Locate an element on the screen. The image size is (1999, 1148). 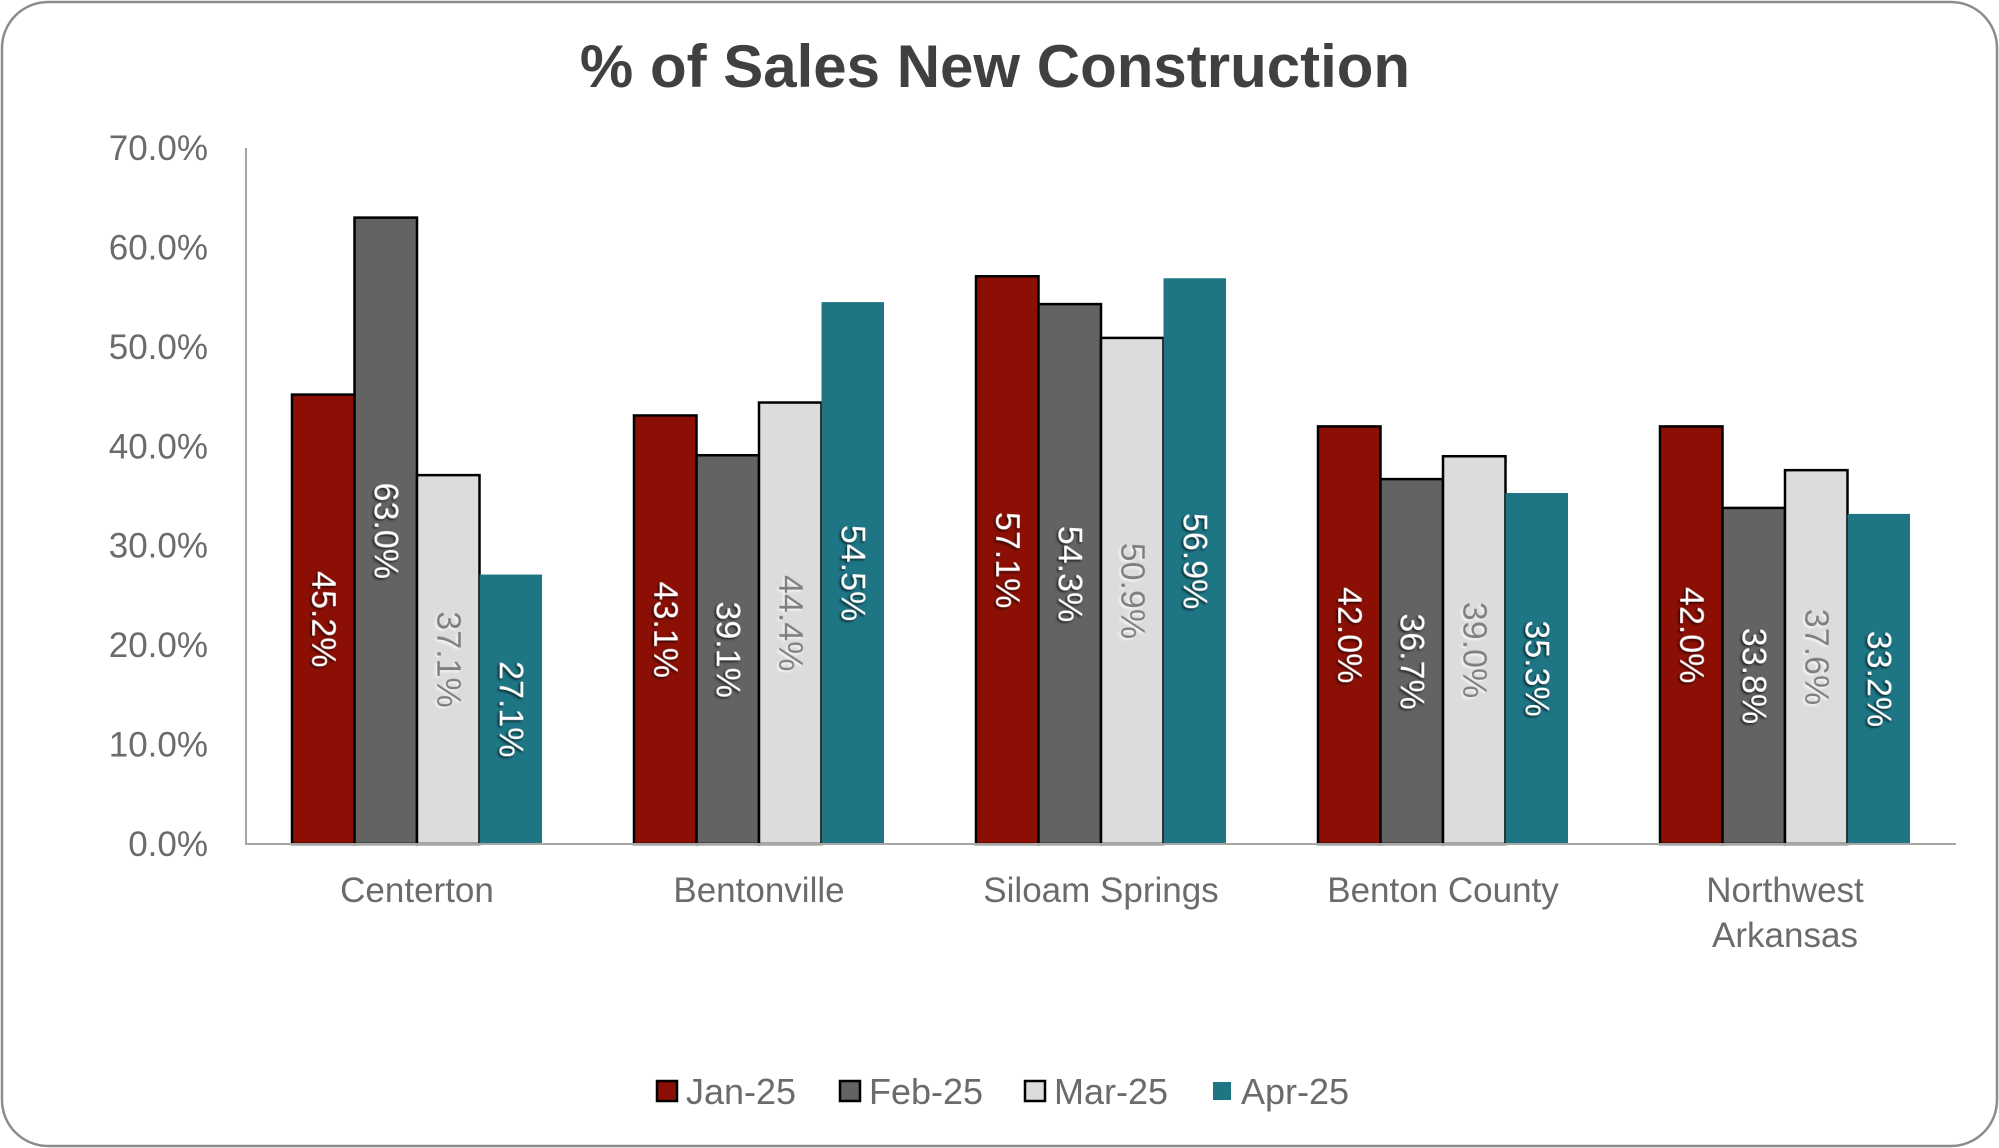
y-tick-label: 70.0% is located at coordinates (158, 148).